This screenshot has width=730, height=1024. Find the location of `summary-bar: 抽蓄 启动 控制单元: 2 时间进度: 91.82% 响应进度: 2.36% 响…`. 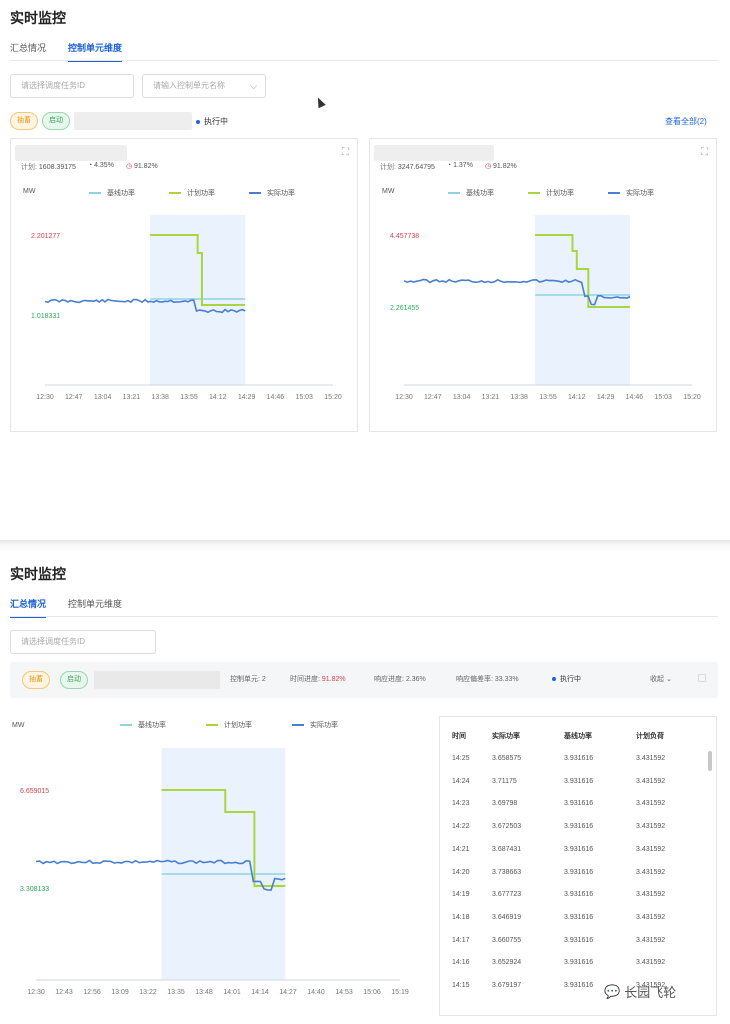

summary-bar: 抽蓄 启动 控制单元: 2 时间进度: 91.82% 响应进度: 2.36% 响… is located at coordinates (364, 680).